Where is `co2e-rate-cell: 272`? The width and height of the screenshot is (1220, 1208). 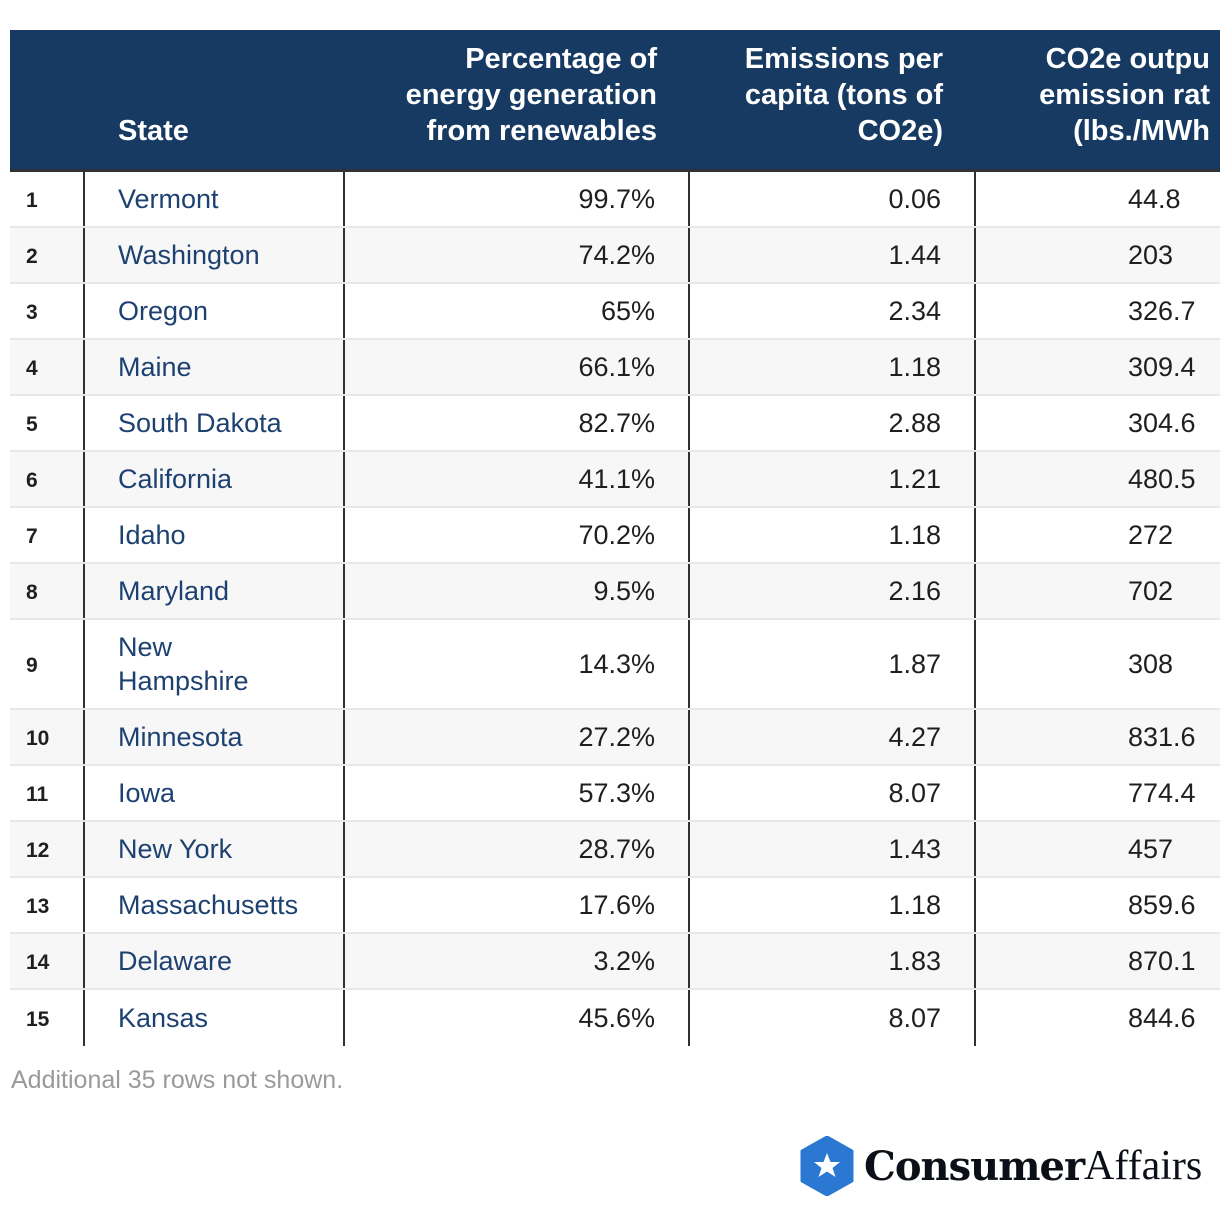
co2e-rate-cell: 272 is located at coordinates (1098, 535).